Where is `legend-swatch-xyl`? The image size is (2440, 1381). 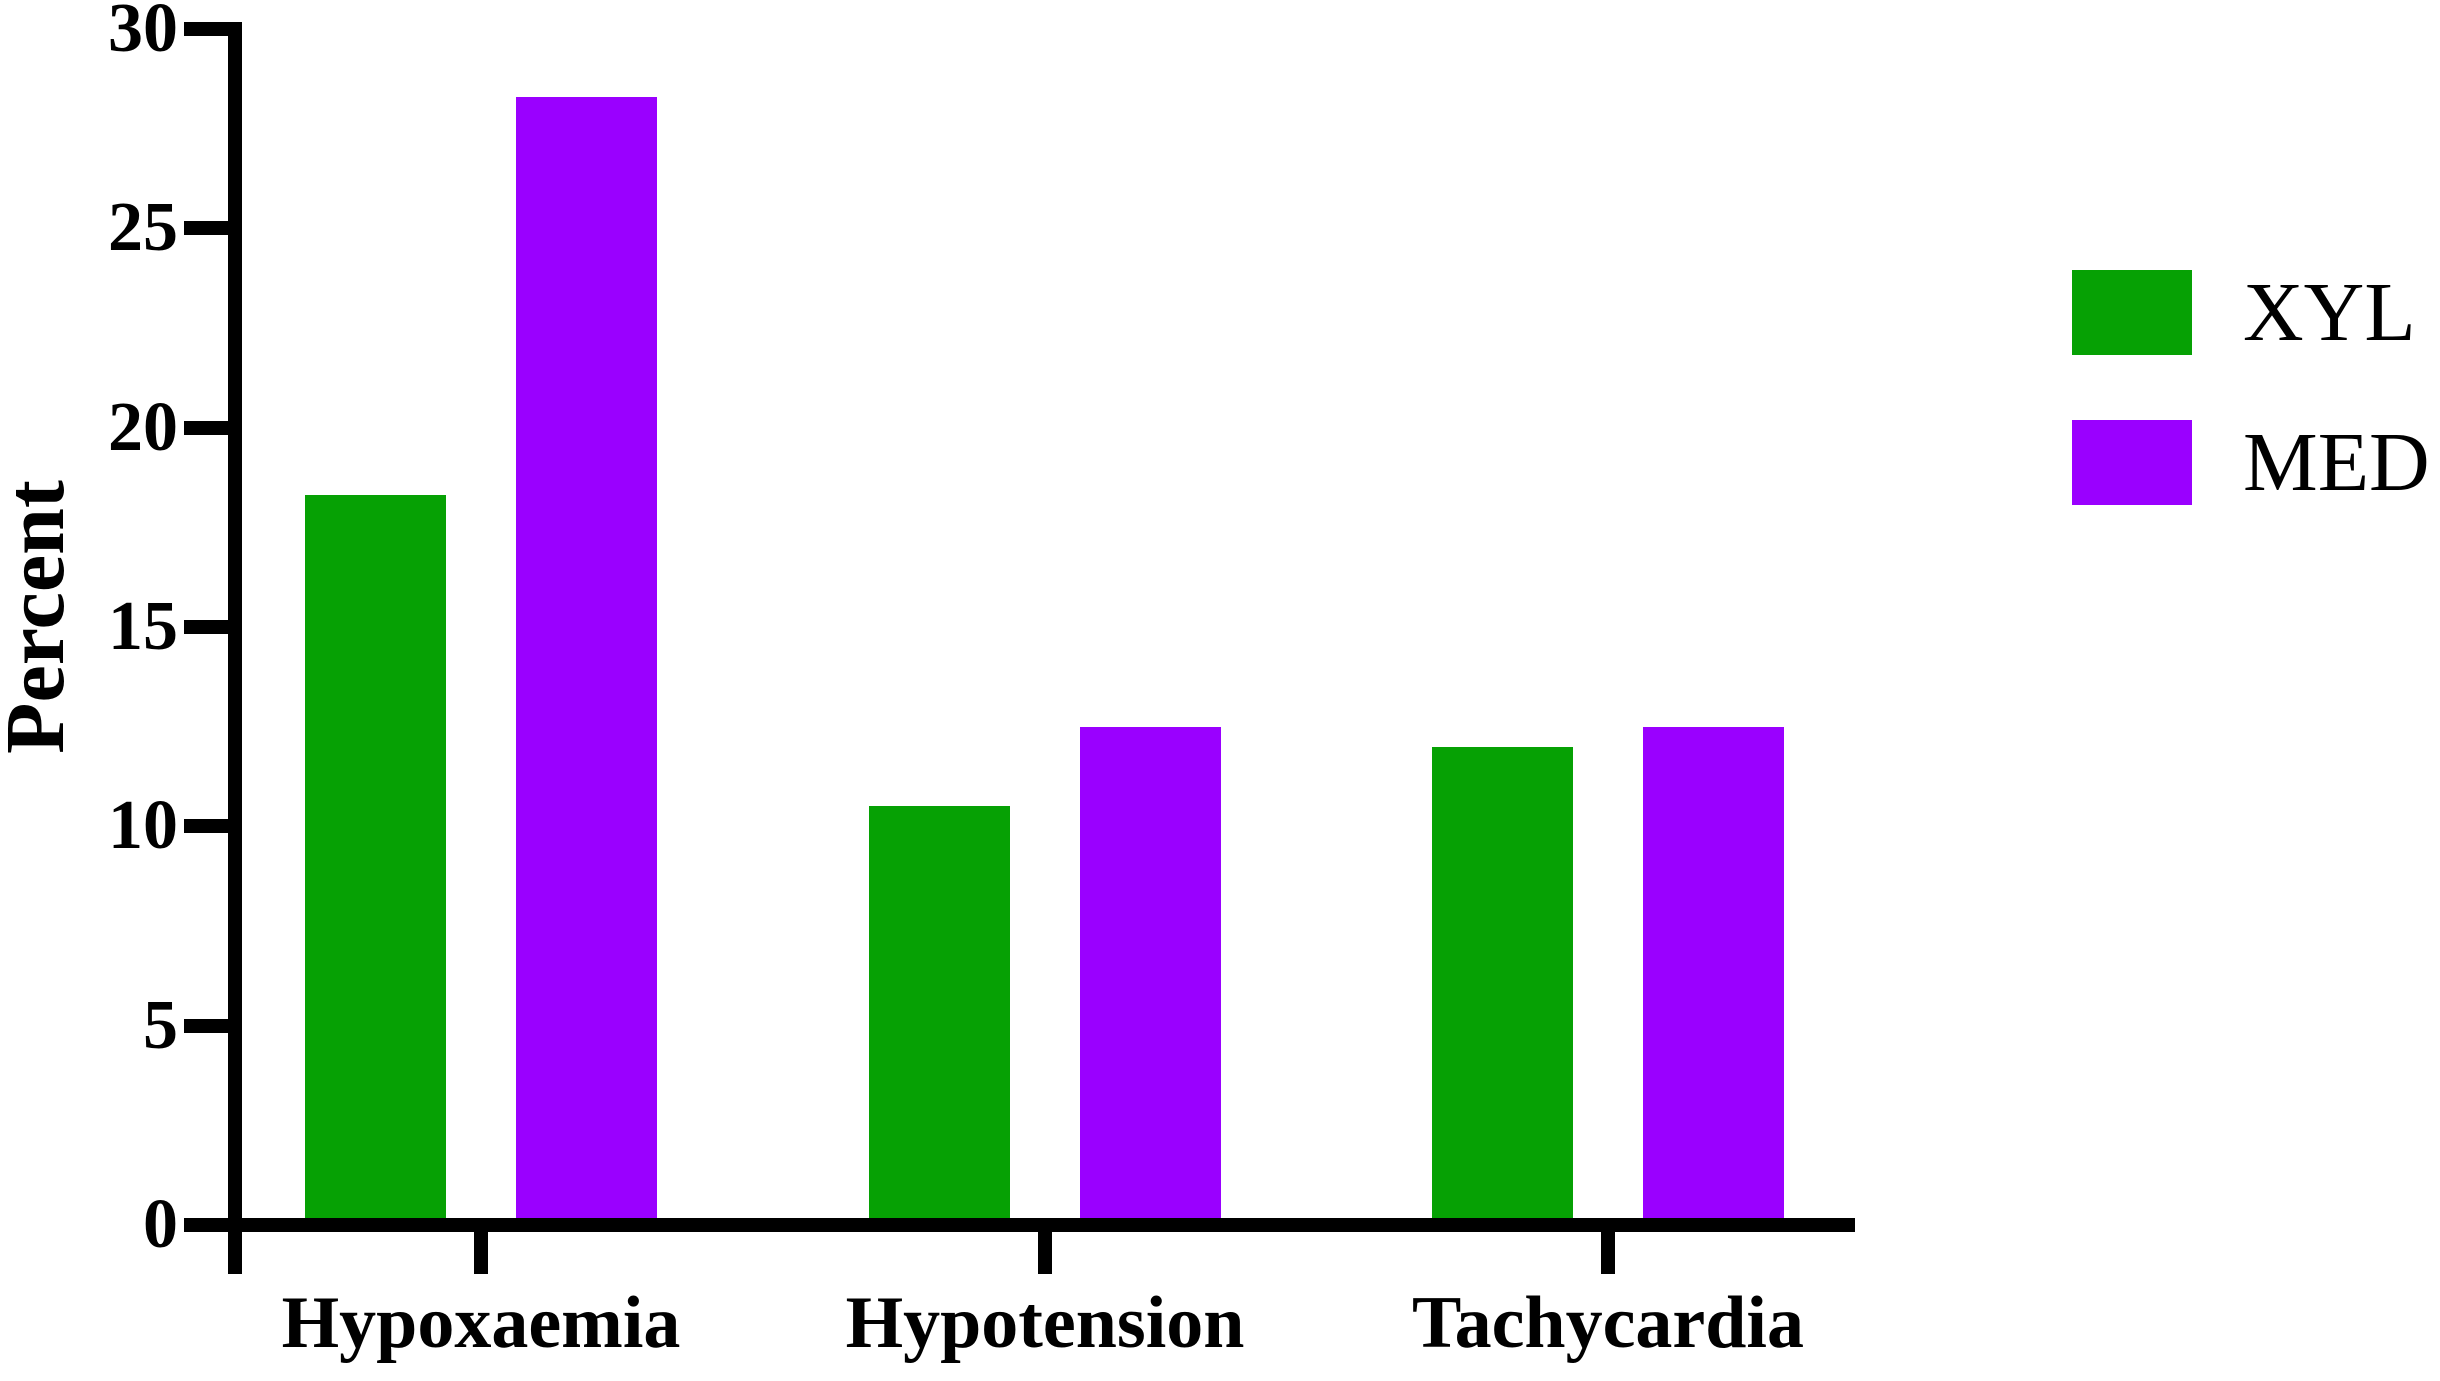 legend-swatch-xyl is located at coordinates (2132, 312).